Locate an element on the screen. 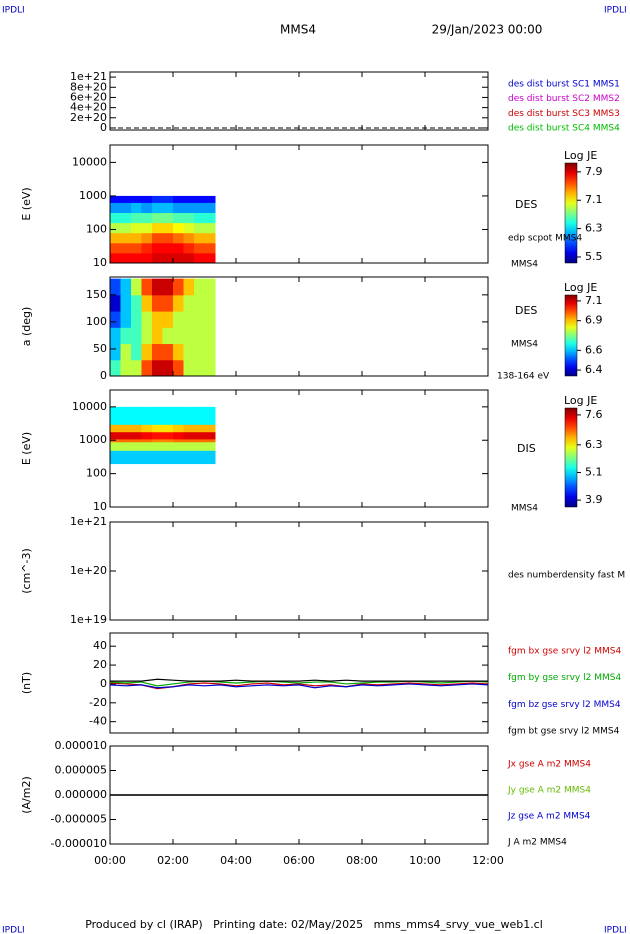 This screenshot has height=934, width=630. y-tick-label: 0.000005 is located at coordinates (81, 770).